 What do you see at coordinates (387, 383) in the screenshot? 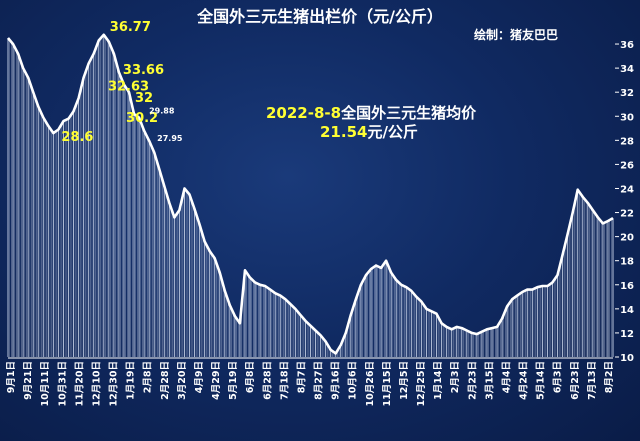
I see `x-tick-label: 11月15日` at bounding box center [387, 383].